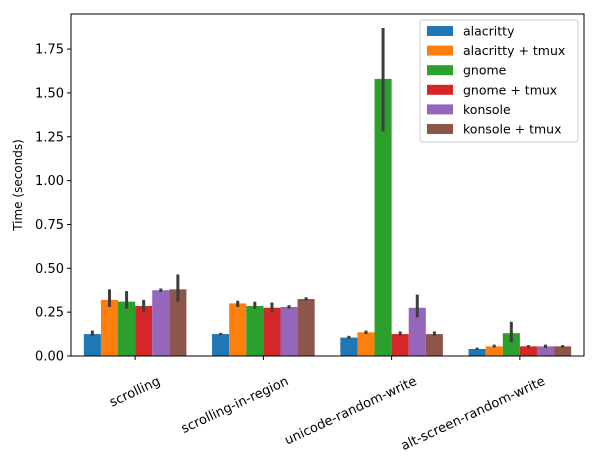 The height and width of the screenshot is (460, 614). Describe the element at coordinates (514, 50) in the screenshot. I see `legend-label: alacritty + tmux` at that location.